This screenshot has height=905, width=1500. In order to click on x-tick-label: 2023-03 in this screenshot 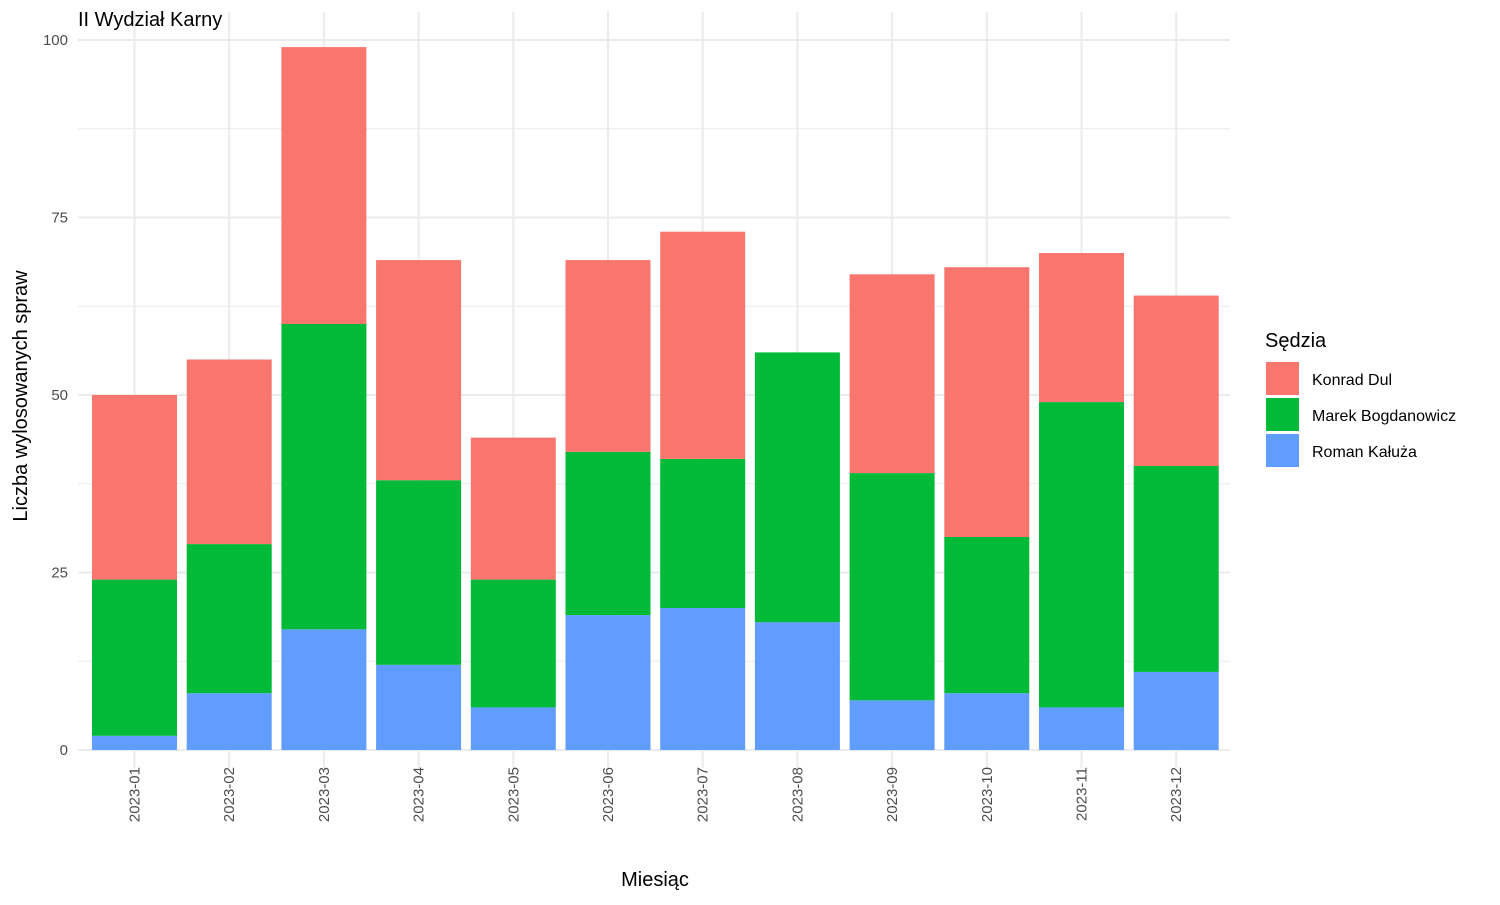, I will do `click(324, 794)`.